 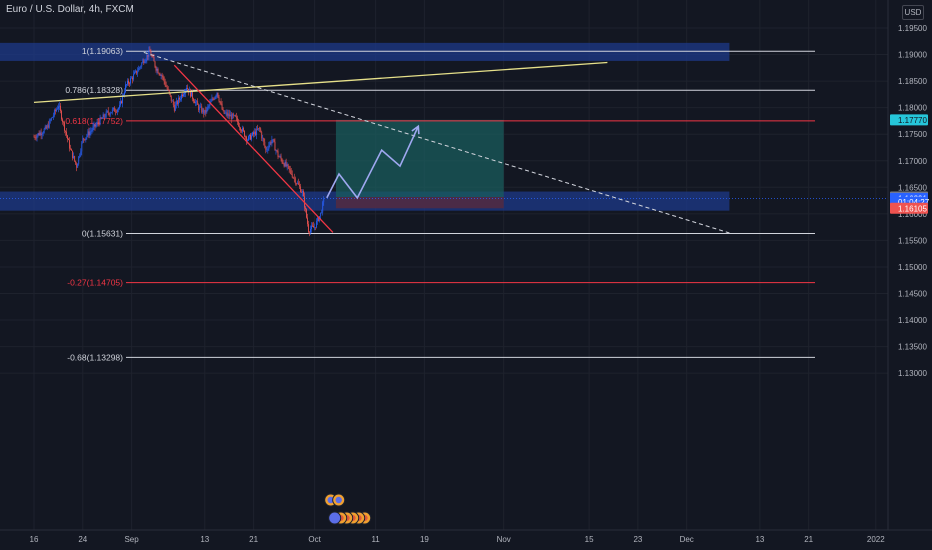 What do you see at coordinates (348, 509) in the screenshot?
I see `event-badges` at bounding box center [348, 509].